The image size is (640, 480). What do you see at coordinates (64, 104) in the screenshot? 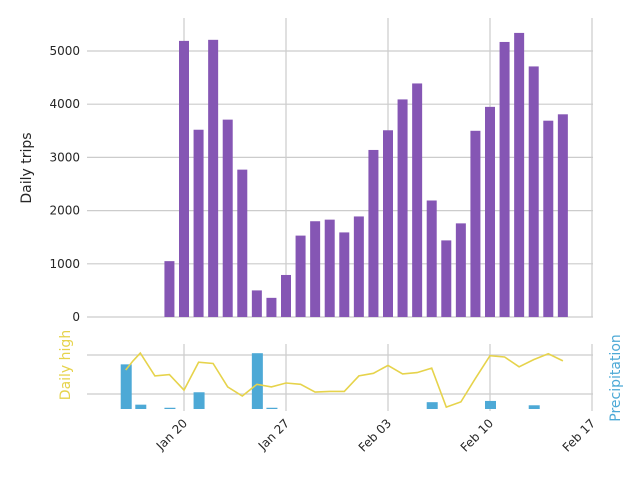
I see `y-tick-label: 4000` at bounding box center [64, 104].